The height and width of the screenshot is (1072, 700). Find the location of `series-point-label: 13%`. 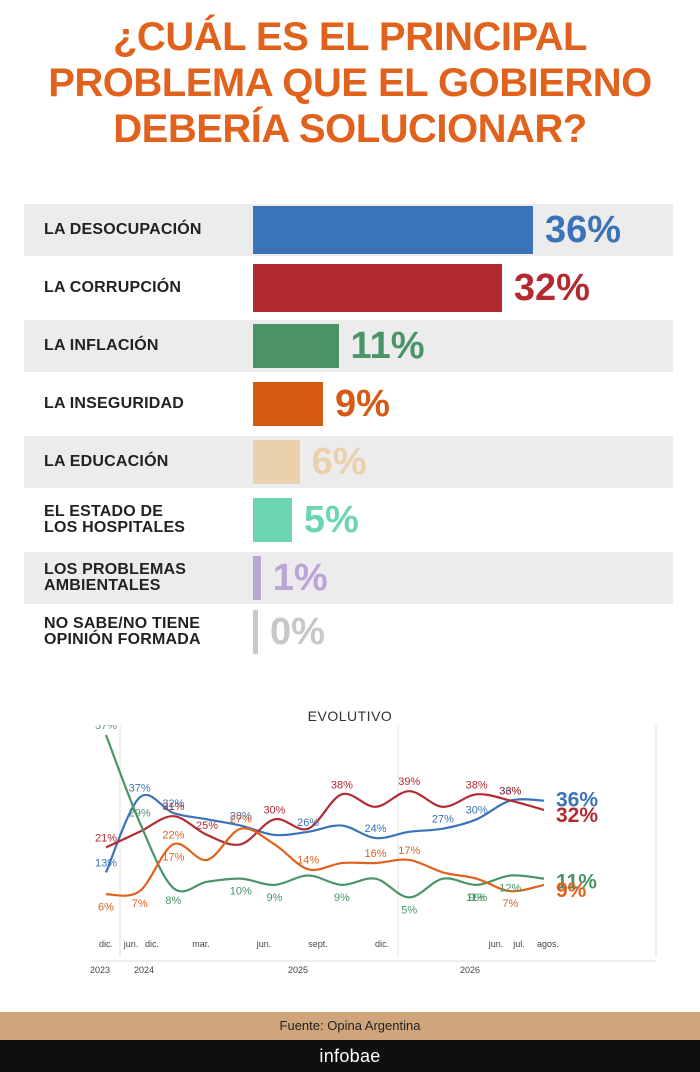

series-point-label: 13% is located at coordinates (106, 863).